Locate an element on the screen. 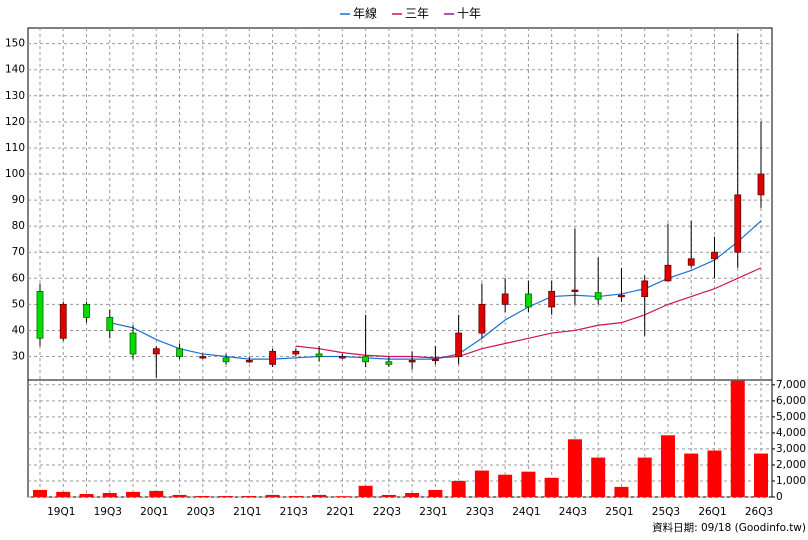 The image size is (808, 540). y2-tick-label: 0 is located at coordinates (779, 497).